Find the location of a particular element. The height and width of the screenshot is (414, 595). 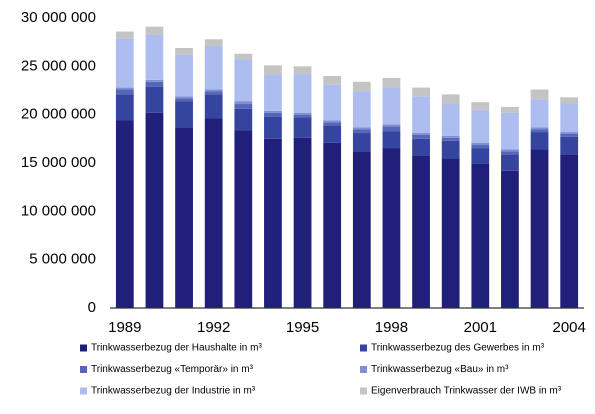

y-tick-label: 20 000 000 is located at coordinates (58, 114).